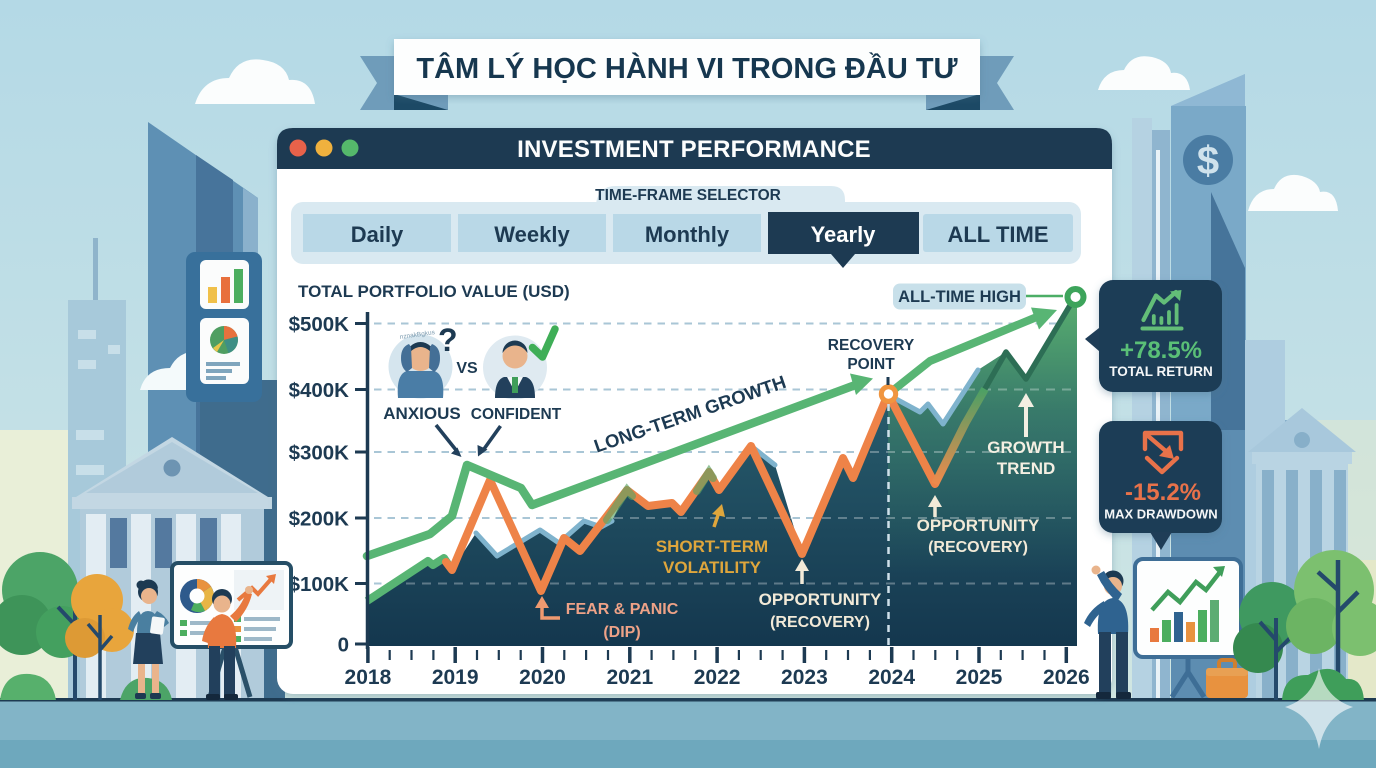 The height and width of the screenshot is (768, 1376). What do you see at coordinates (417, 335) in the screenshot?
I see `svg-text: nznakBgkus` at bounding box center [417, 335].